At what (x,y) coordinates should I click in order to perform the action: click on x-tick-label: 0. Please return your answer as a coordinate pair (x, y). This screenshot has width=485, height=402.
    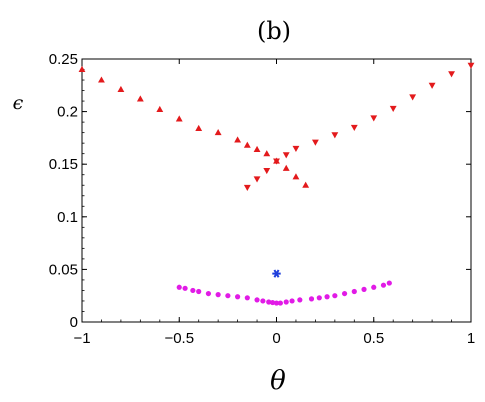
    Looking at the image, I should click on (276, 338).